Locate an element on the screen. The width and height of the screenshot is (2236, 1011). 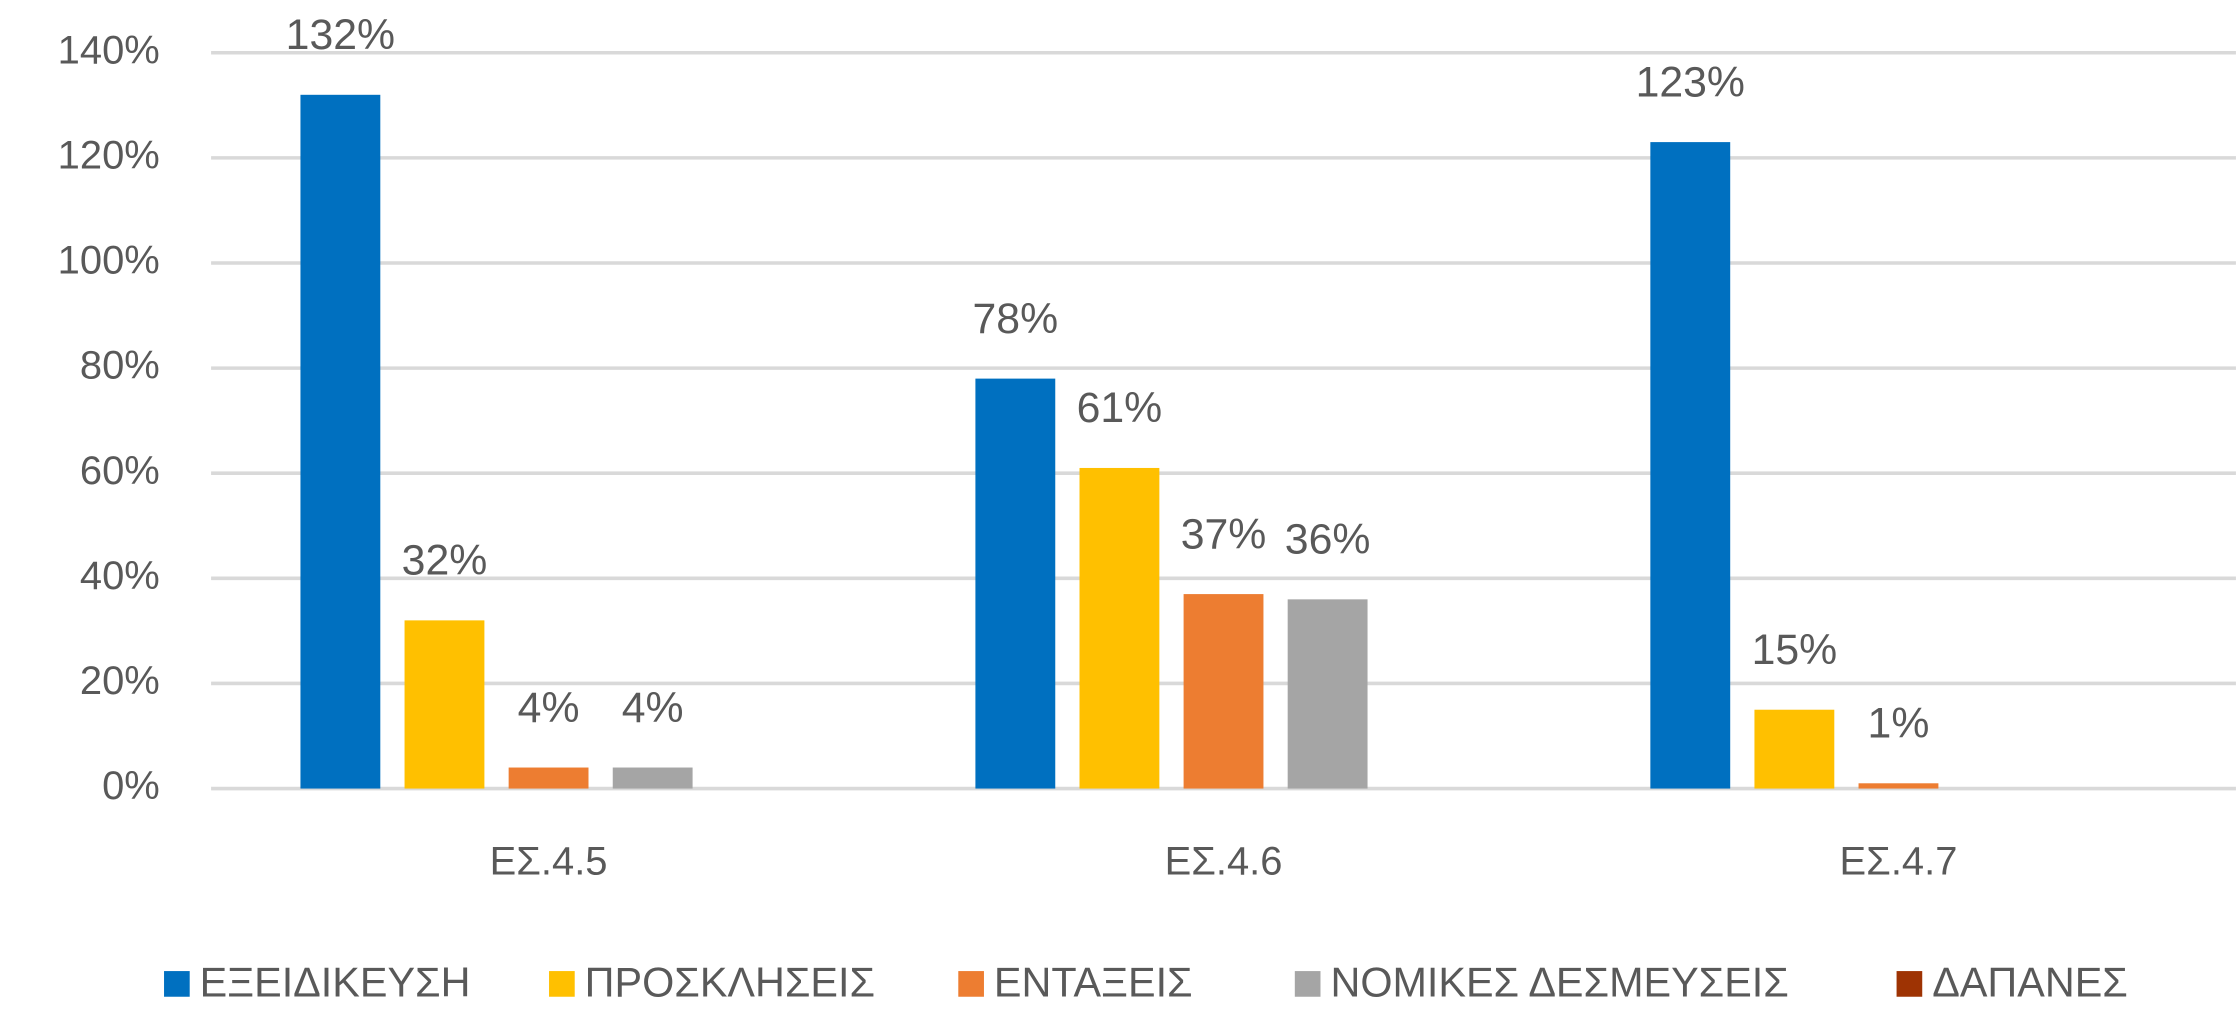
data-label: 123% is located at coordinates (1690, 82).